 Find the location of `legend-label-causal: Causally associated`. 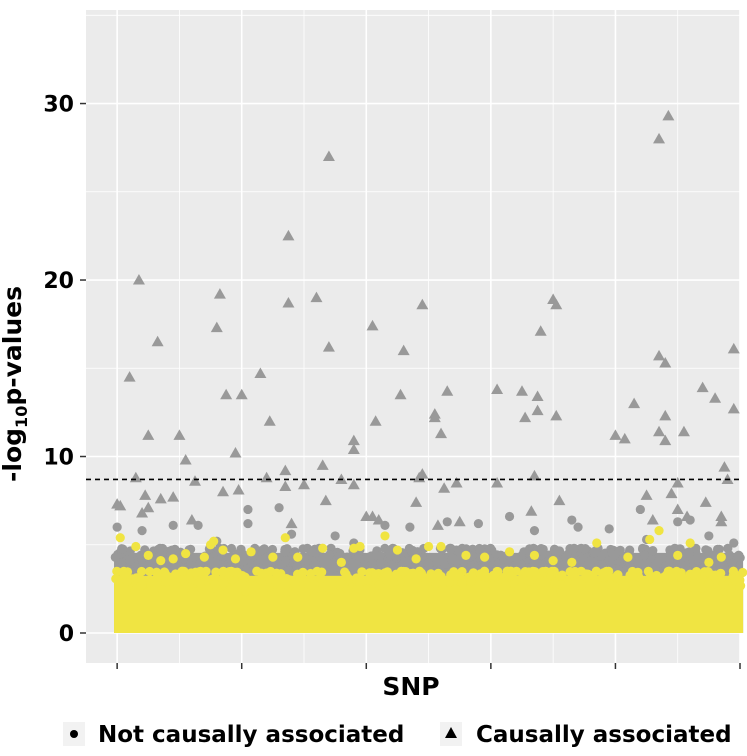

legend-label-causal: Causally associated is located at coordinates (604, 735).